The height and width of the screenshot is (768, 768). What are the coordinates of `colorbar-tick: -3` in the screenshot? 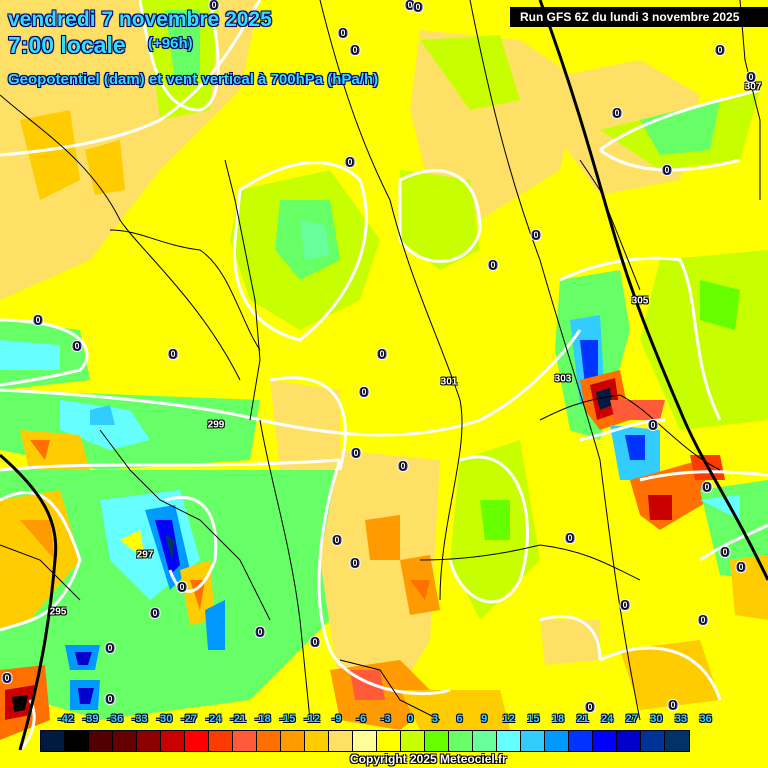 It's located at (385, 719).